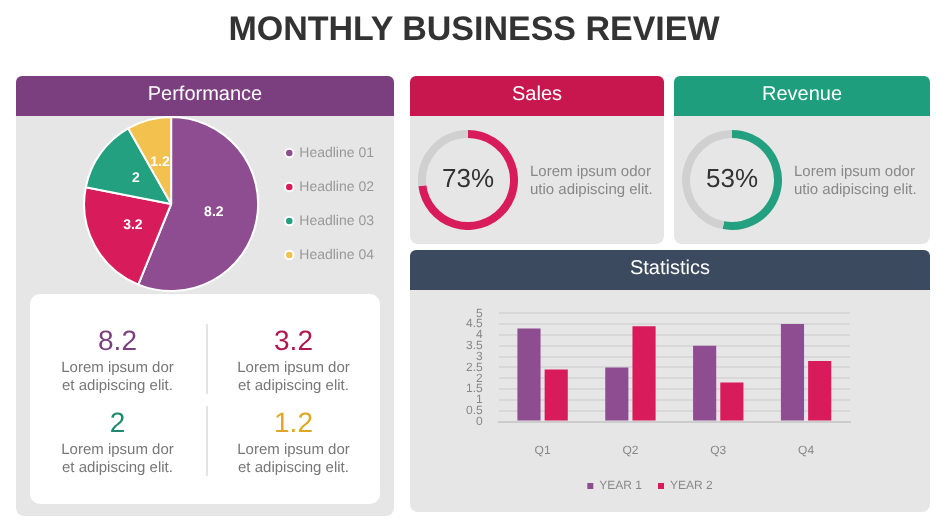 The width and height of the screenshot is (948, 532). Describe the element at coordinates (117, 339) in the screenshot. I see `text: 8.2` at that location.